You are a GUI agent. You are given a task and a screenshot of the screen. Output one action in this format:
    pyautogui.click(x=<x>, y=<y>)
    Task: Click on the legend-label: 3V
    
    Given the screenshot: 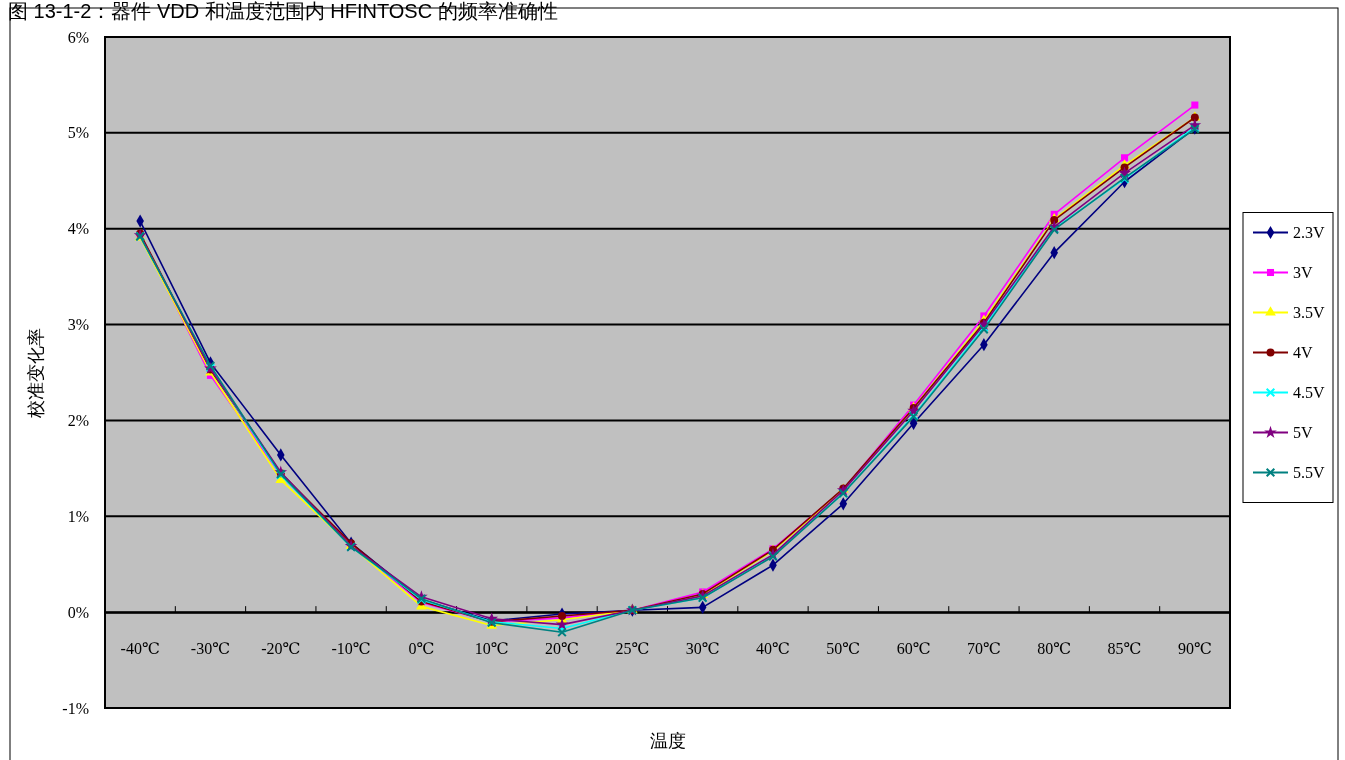 What is the action you would take?
    pyautogui.click(x=1303, y=272)
    